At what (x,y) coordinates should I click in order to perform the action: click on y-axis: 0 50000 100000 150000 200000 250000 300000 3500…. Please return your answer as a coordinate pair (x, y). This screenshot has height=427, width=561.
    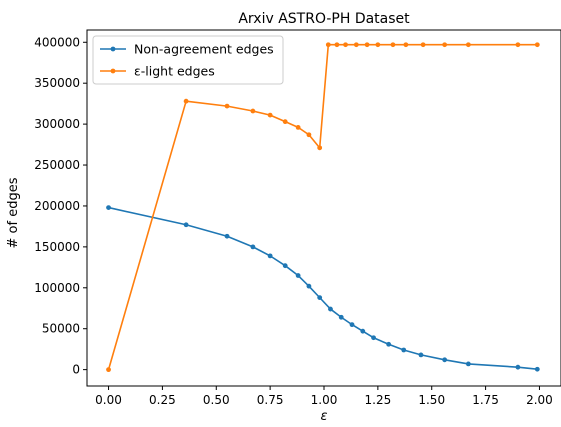
    Looking at the image, I should click on (60, 206).